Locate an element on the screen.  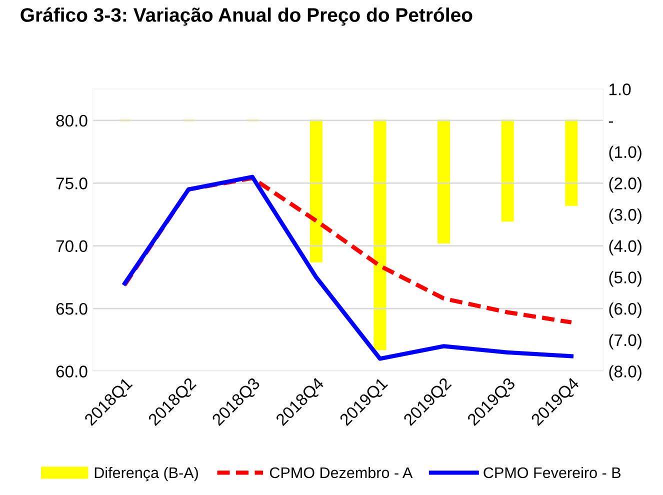
y2-tick-label: - is located at coordinates (610, 122).